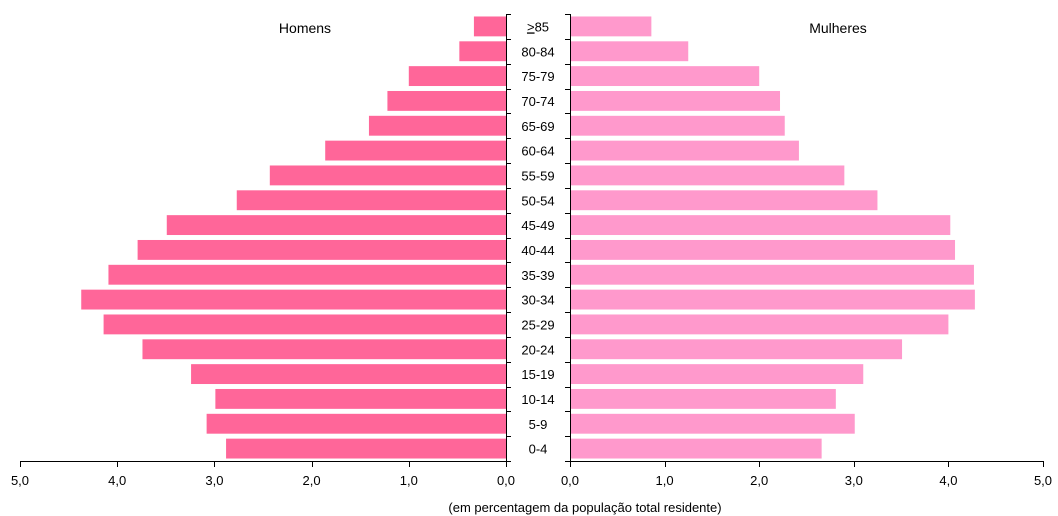  What do you see at coordinates (20, 480) in the screenshot?
I see `left-x-tick-label-5: 5,0` at bounding box center [20, 480].